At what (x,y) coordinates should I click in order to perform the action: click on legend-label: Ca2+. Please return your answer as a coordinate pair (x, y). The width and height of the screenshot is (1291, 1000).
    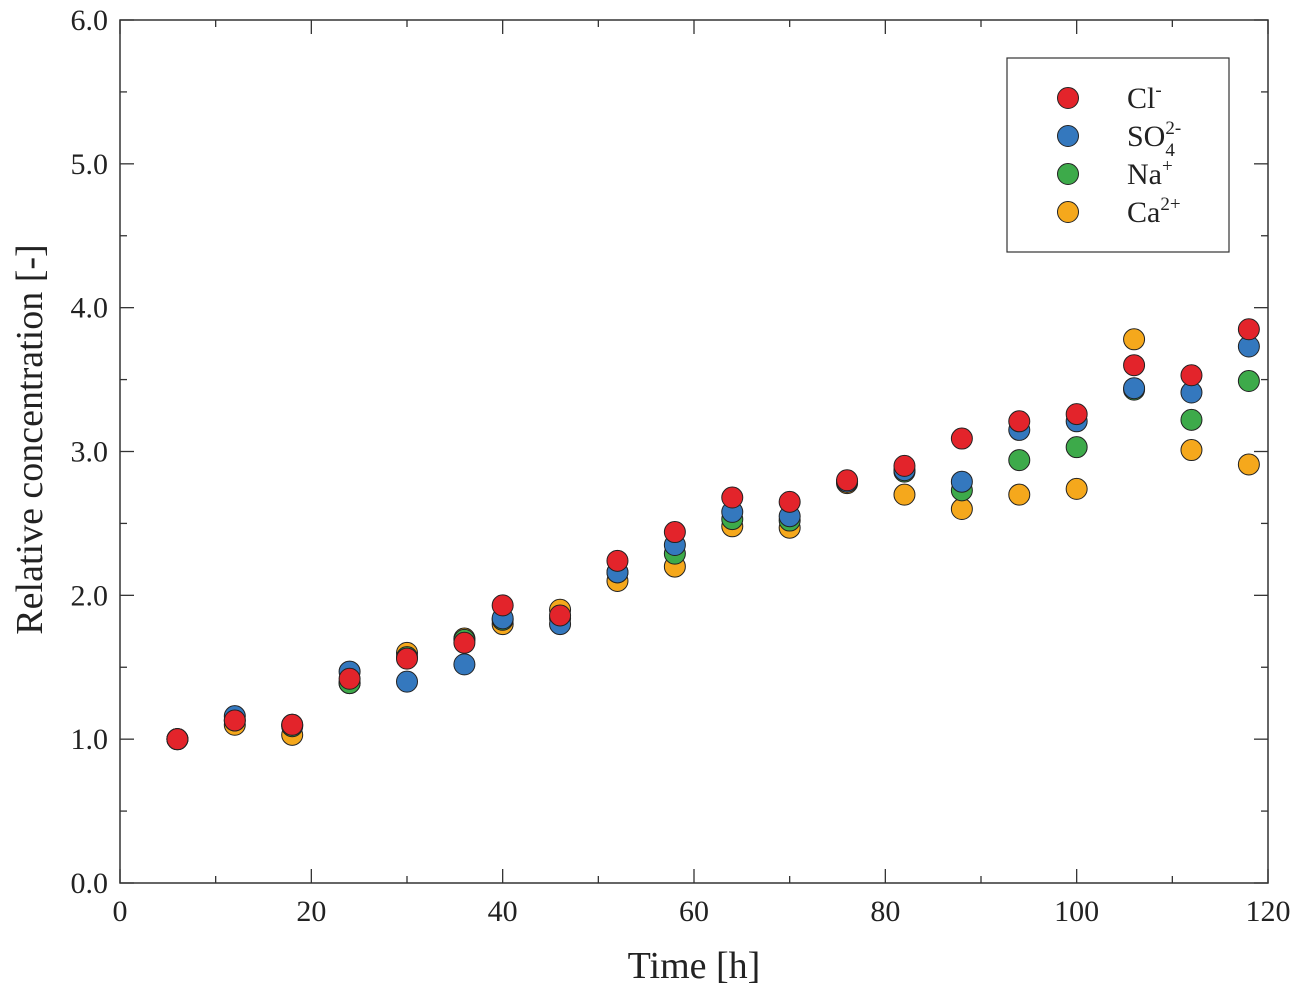
    Looking at the image, I should click on (1154, 211).